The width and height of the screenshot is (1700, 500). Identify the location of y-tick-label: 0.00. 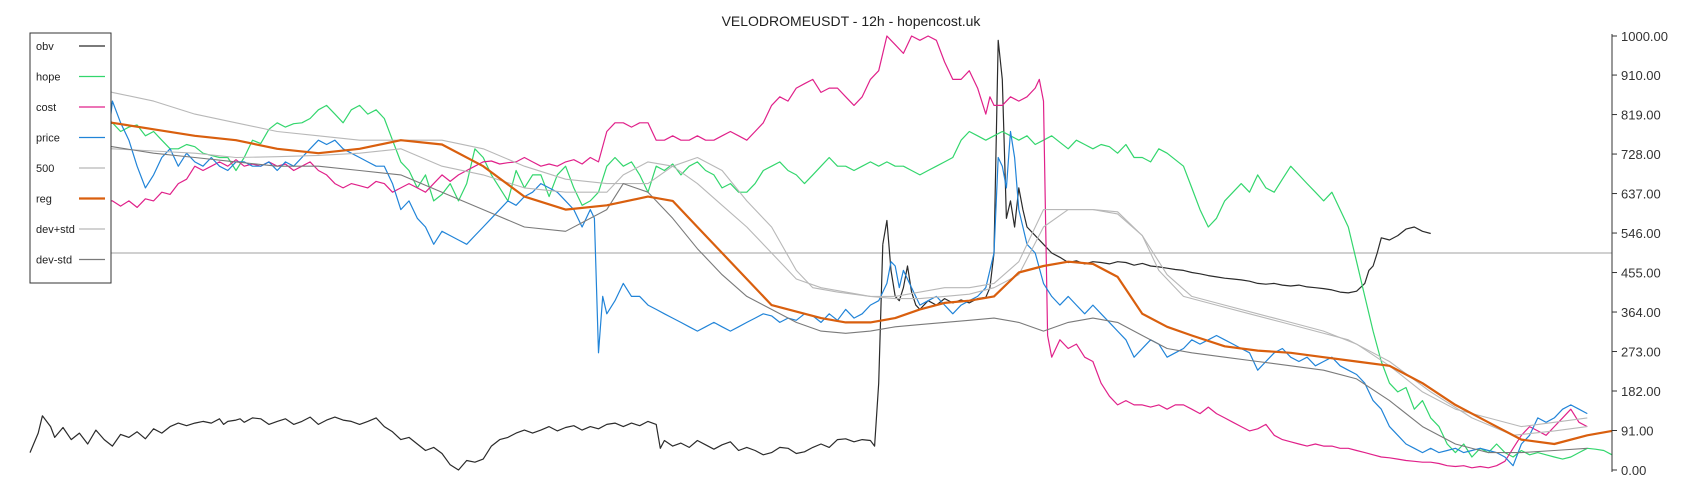
(1633, 470).